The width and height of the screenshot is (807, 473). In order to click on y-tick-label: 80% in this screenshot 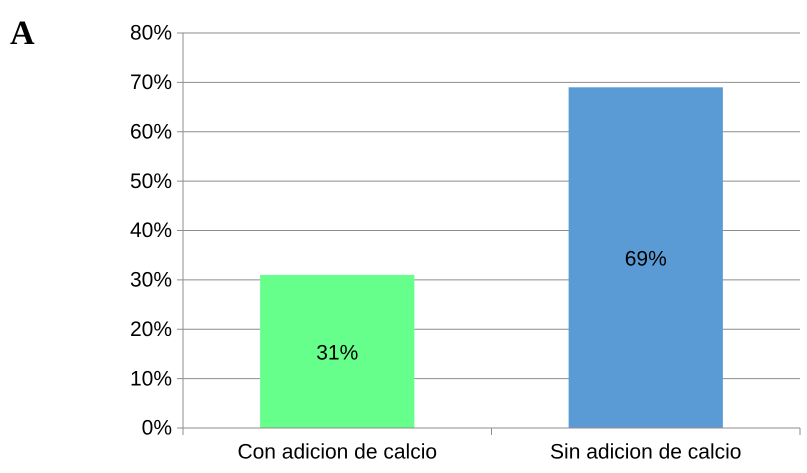, I will do `click(151, 33)`.